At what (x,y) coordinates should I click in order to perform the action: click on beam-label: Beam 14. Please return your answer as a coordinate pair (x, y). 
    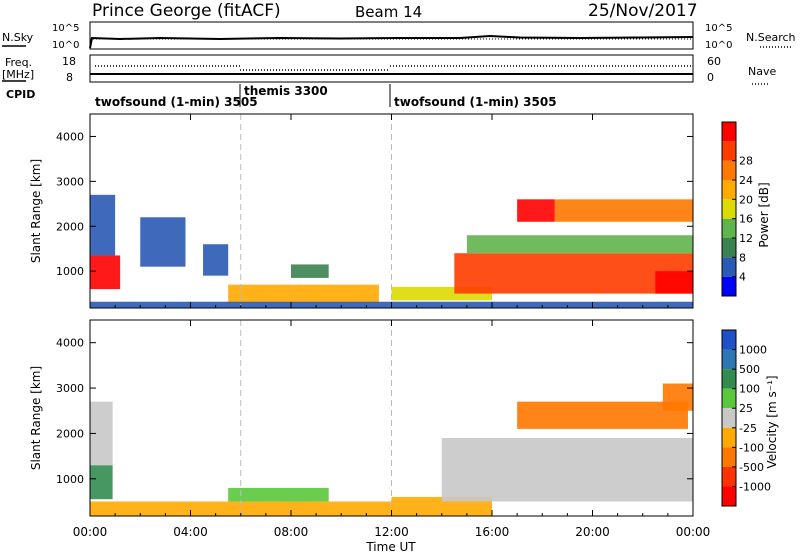
    Looking at the image, I should click on (388, 12).